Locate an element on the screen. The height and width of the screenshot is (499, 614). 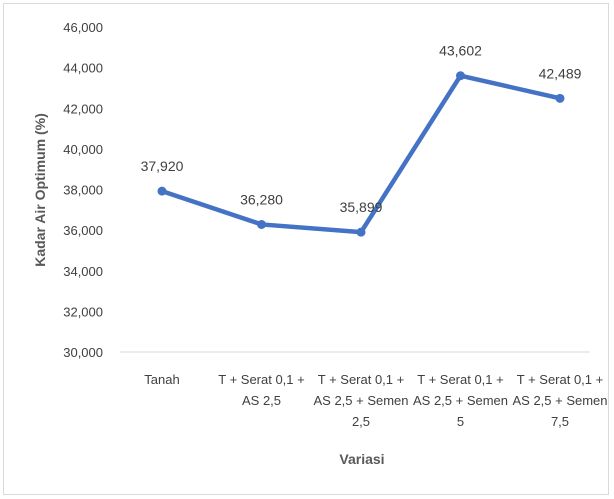
y-tick-label: 30,000 is located at coordinates (83, 352).